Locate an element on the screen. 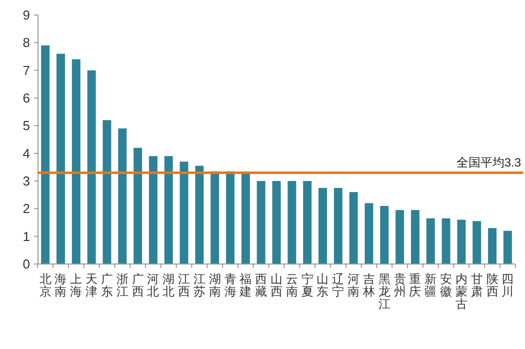 The image size is (525, 349). x-tick-label: 陕西 is located at coordinates (492, 285).